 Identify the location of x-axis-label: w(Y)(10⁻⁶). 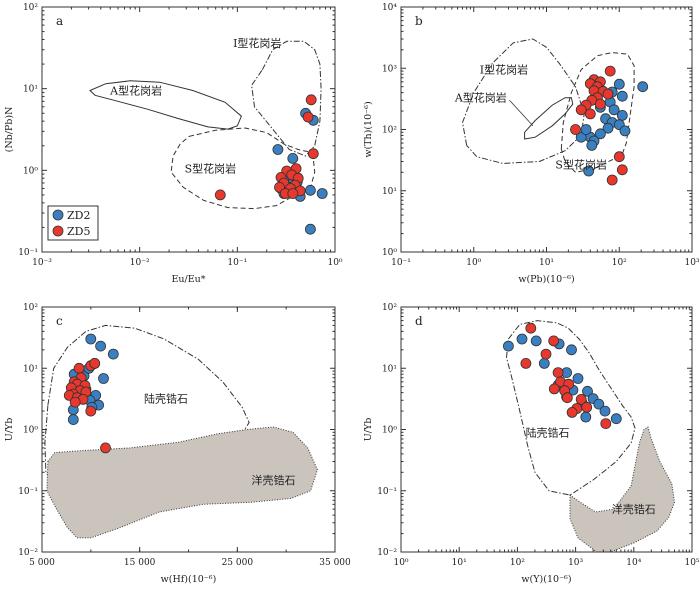
(546, 579).